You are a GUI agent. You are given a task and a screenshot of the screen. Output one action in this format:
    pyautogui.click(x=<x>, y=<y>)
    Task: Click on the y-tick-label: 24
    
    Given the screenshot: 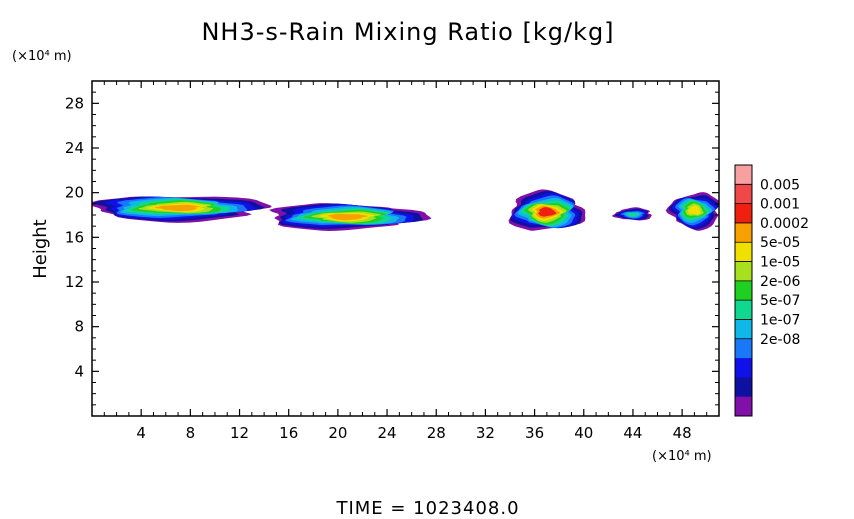 What is the action you would take?
    pyautogui.click(x=74, y=148)
    